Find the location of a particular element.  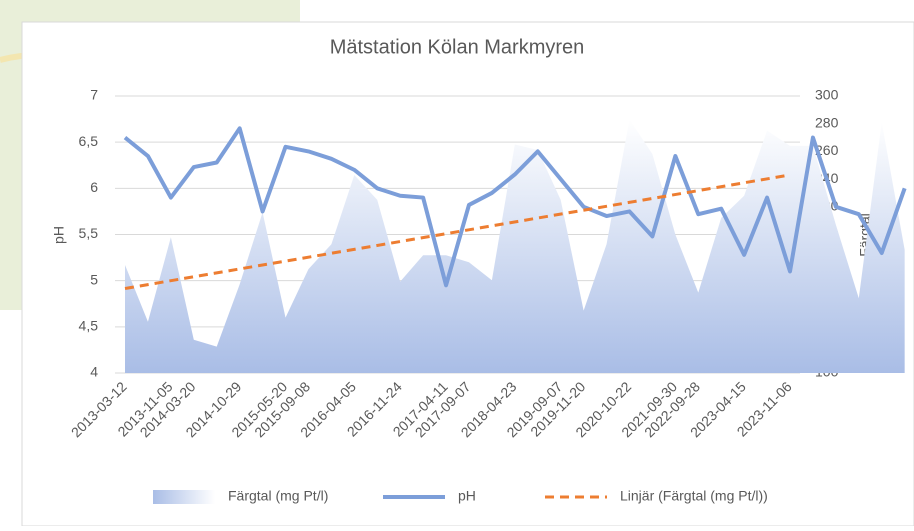

legend-label: Färgtal (mg Pt/l) is located at coordinates (278, 496).